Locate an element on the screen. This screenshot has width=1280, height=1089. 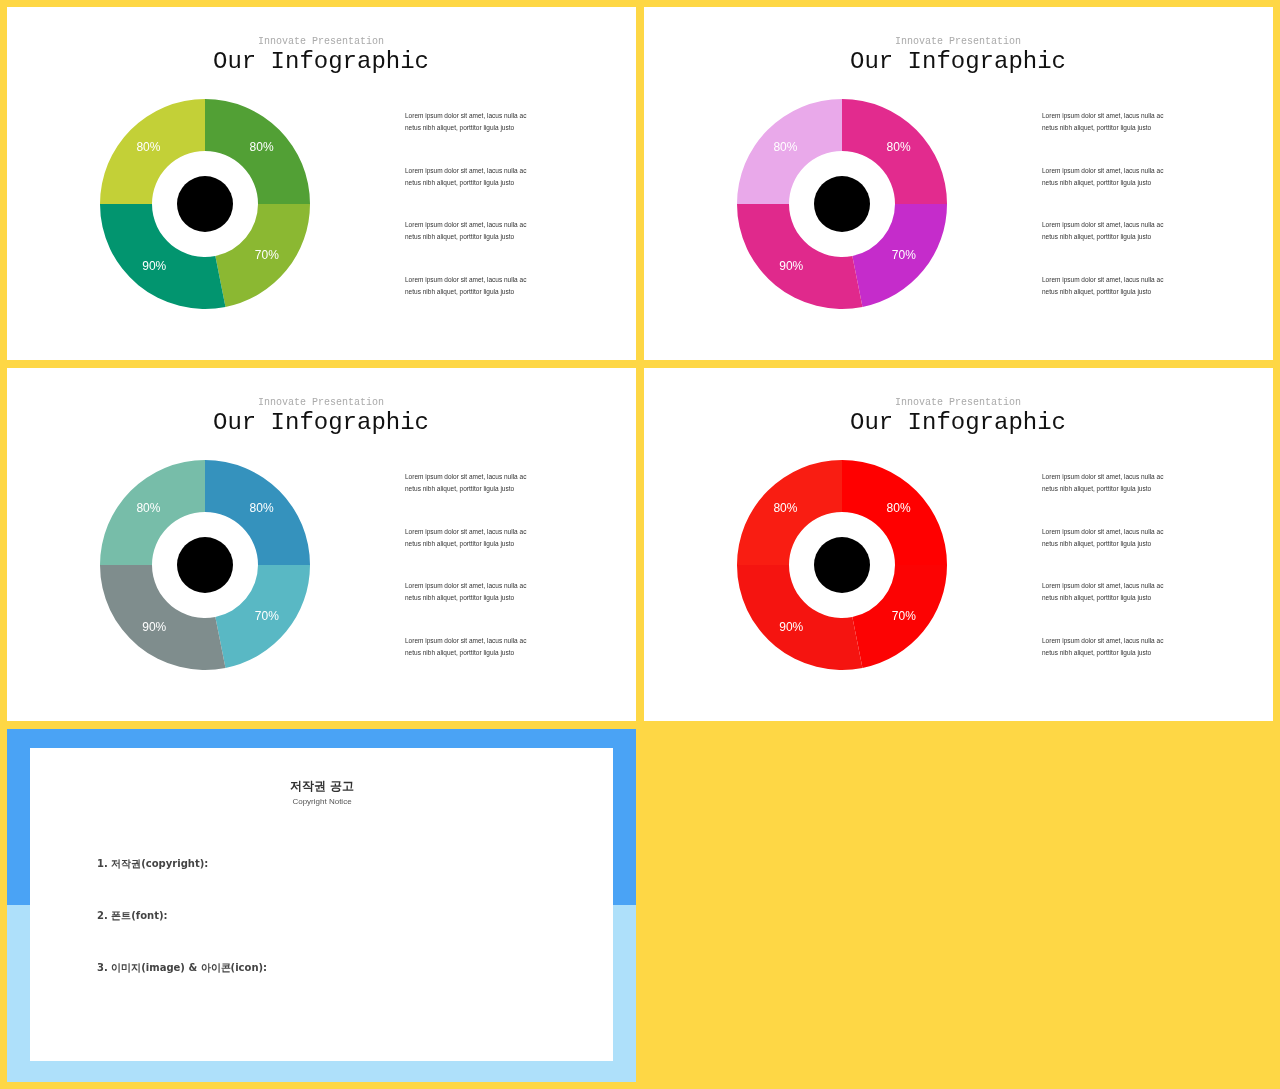
text: 3. 이미지(image) & 아이콘(icon): is located at coordinates (182, 967).